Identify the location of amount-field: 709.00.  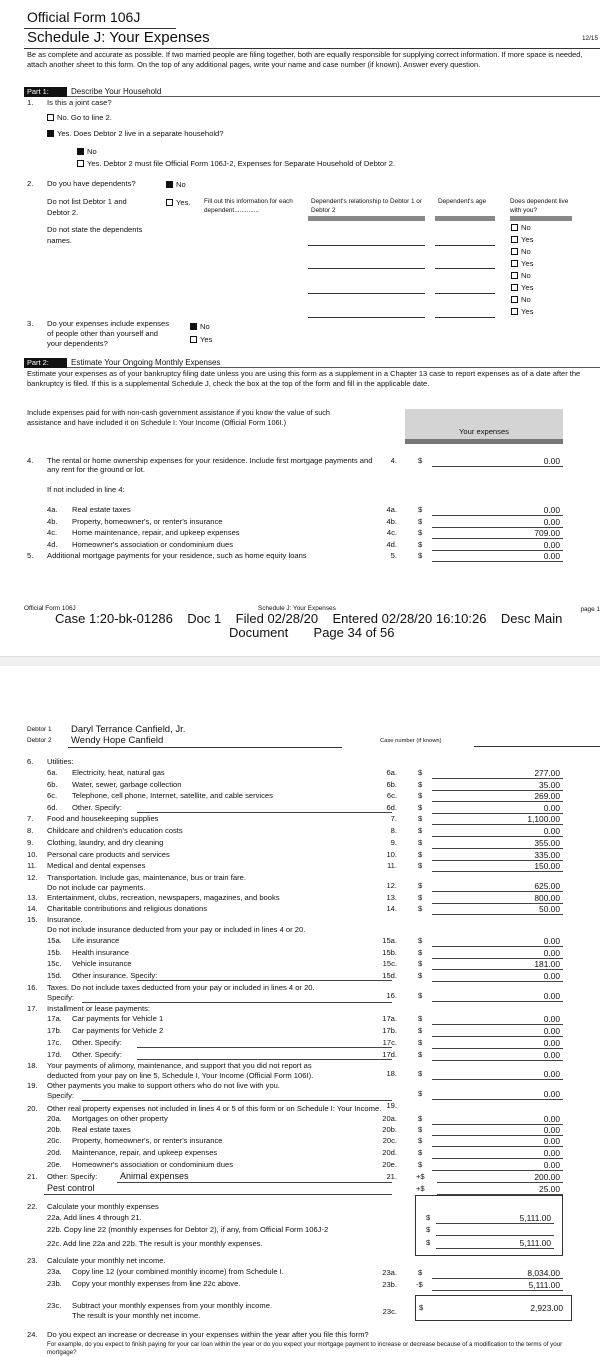
(497, 533).